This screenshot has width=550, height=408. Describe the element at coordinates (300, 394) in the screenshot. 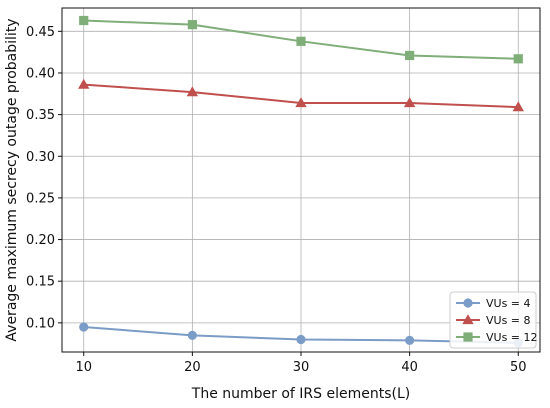

I see `x-axis-label: The number of IRS elements(L)` at that location.